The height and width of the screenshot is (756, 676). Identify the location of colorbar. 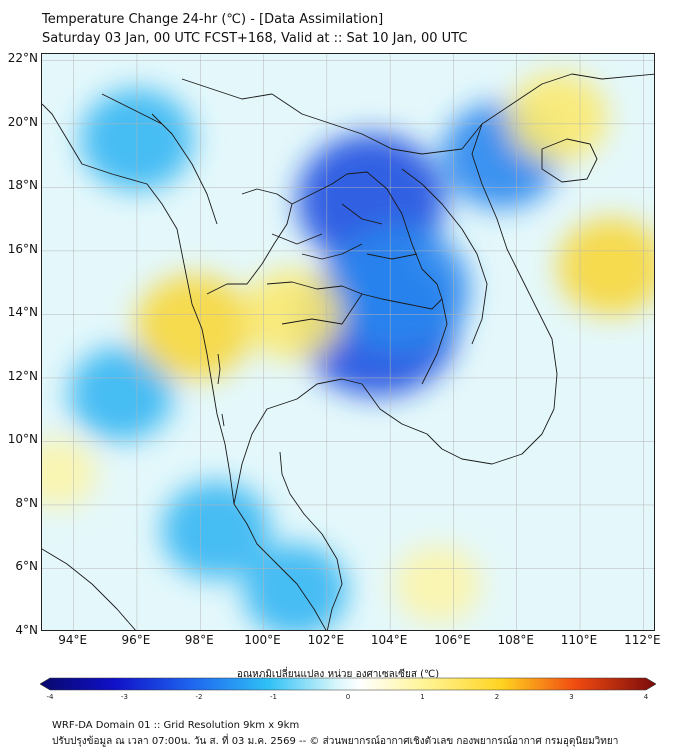
(348, 684).